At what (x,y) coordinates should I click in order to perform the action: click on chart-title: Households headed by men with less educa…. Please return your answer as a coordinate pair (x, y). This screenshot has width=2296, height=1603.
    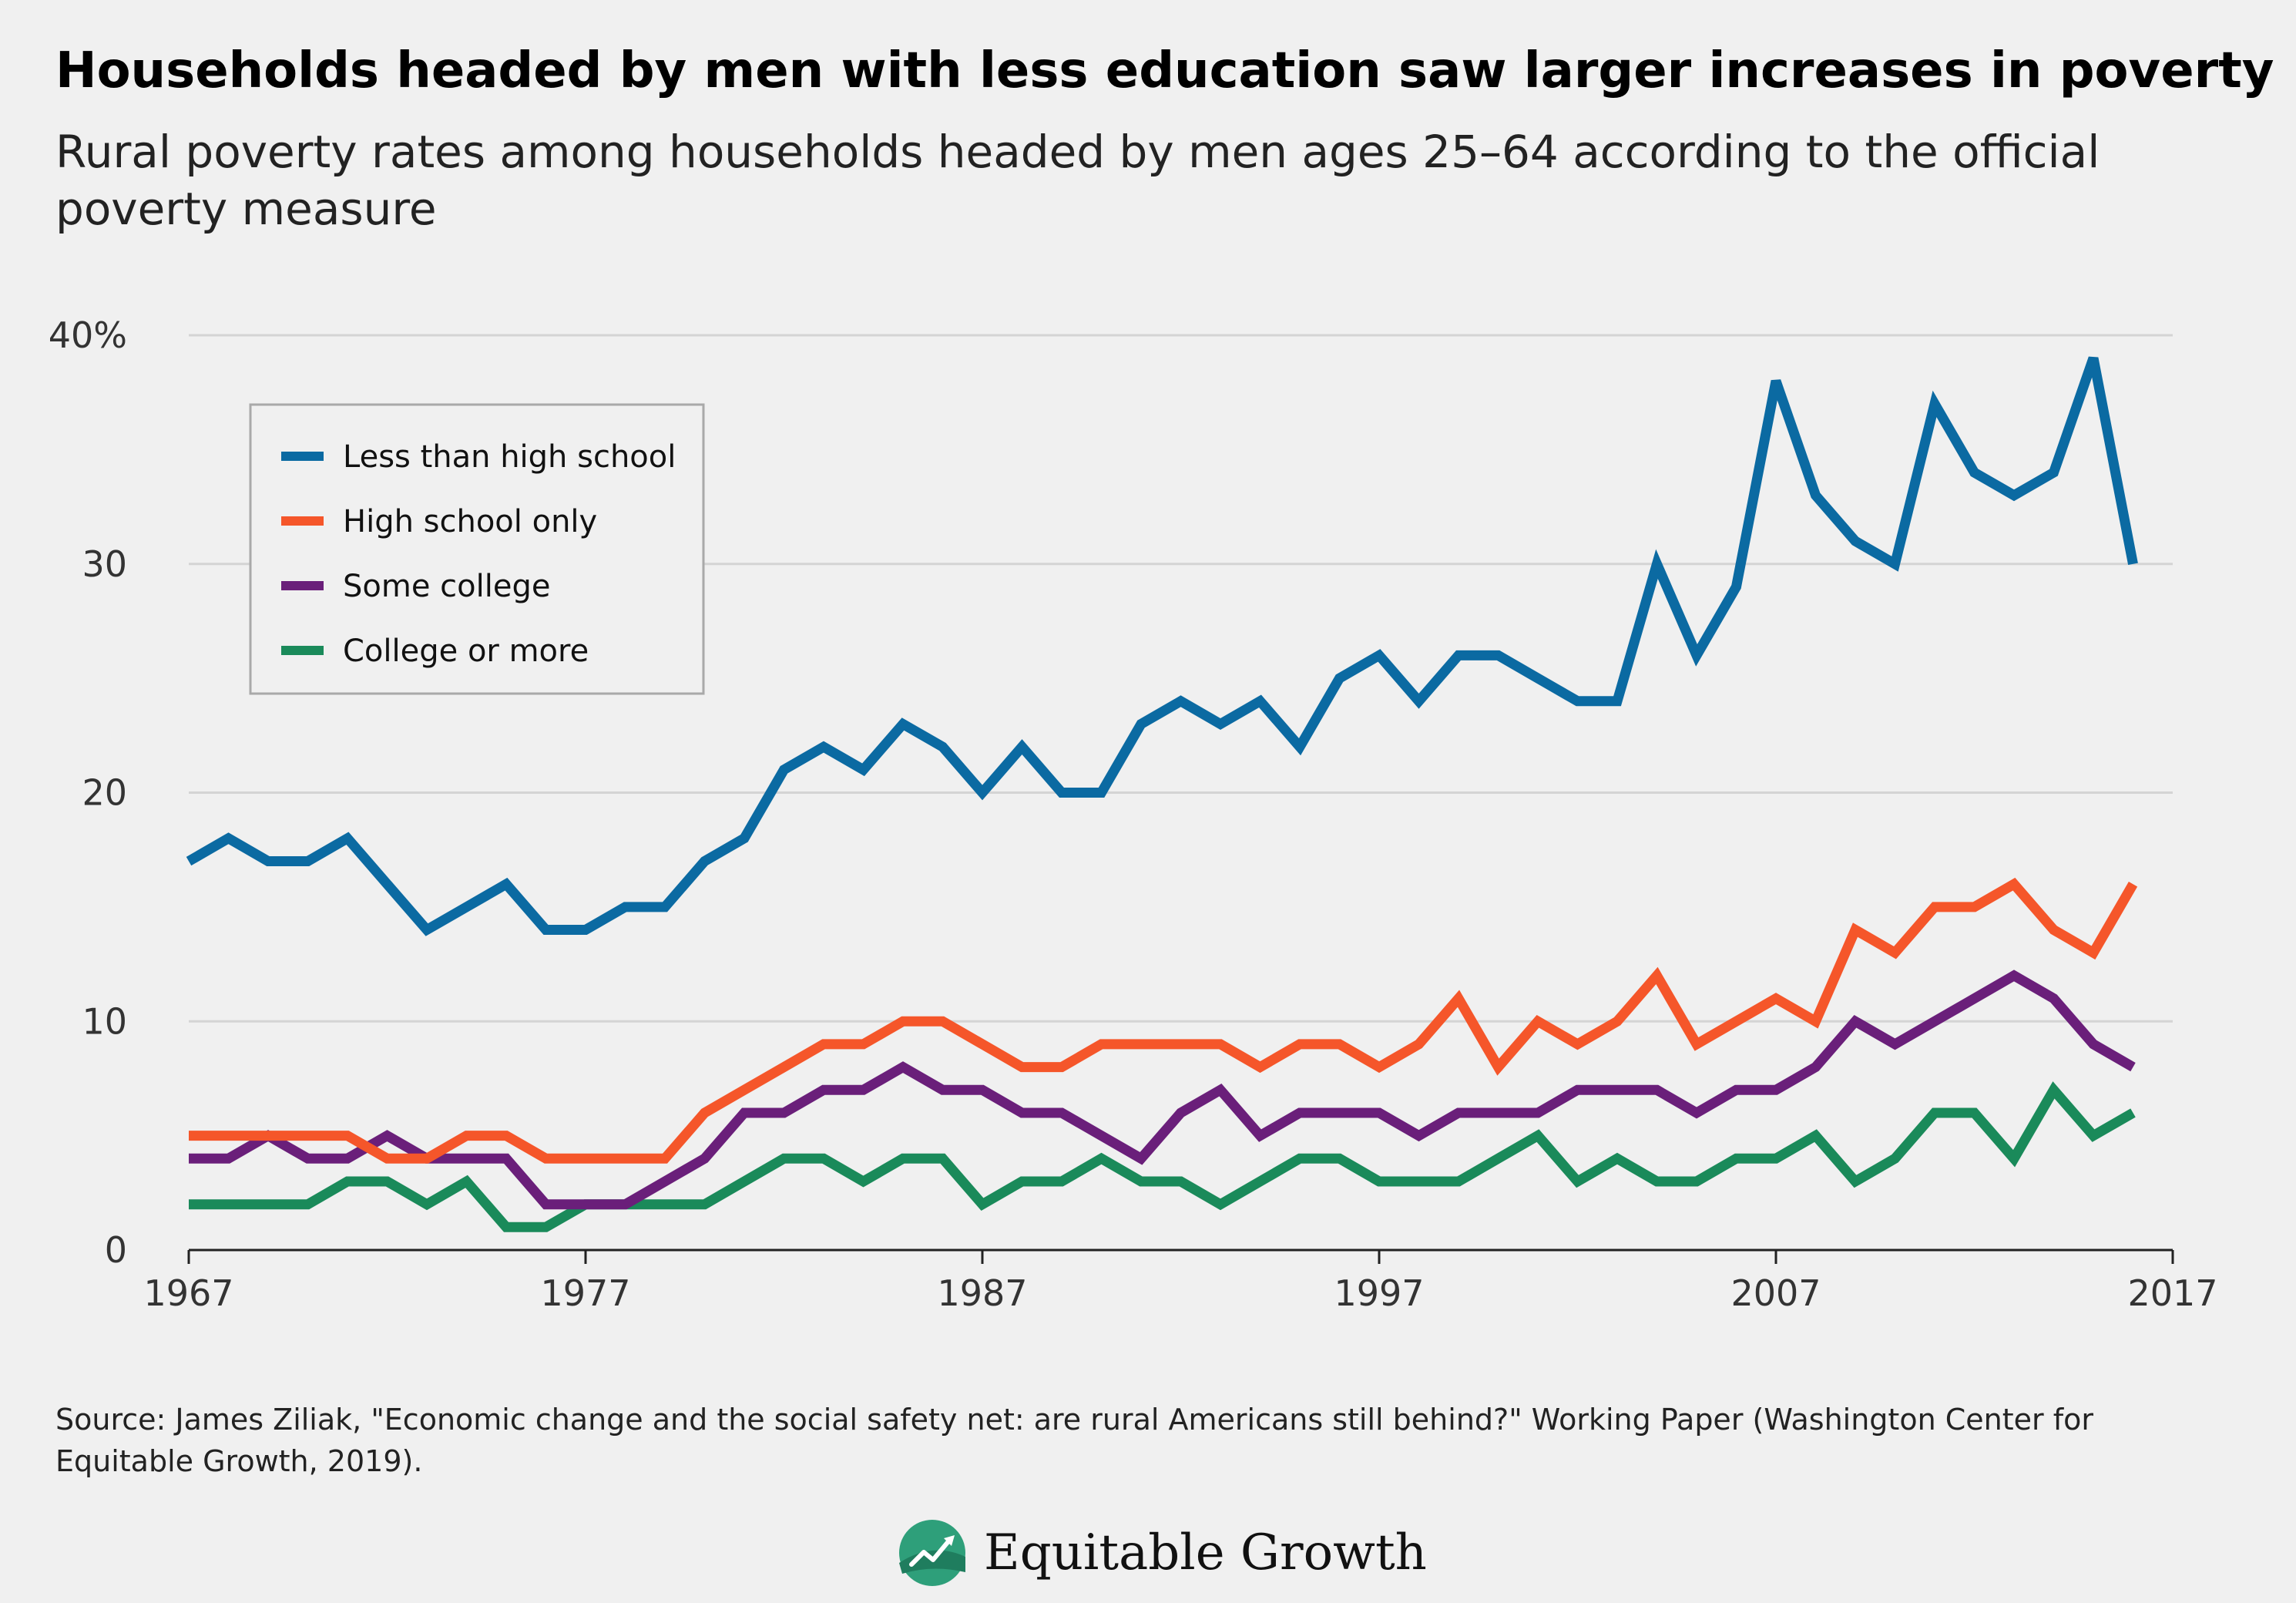
    Looking at the image, I should click on (1165, 70).